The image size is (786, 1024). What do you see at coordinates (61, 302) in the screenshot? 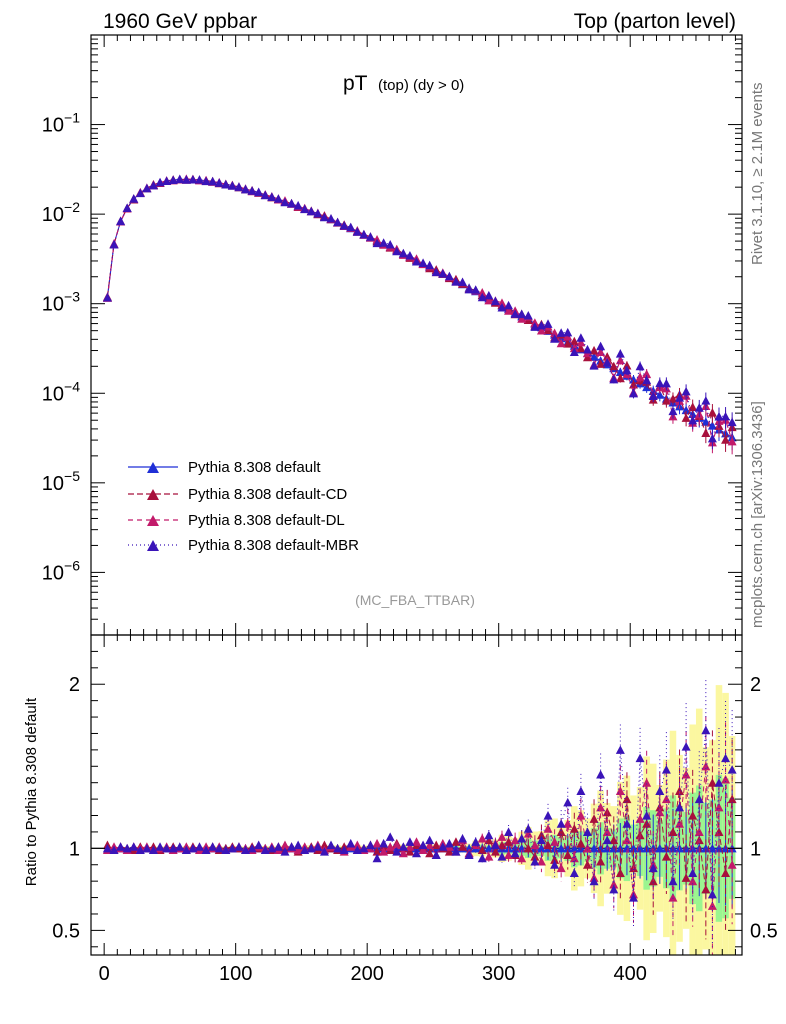
I see `y-tick-label: 10⁻³` at bounding box center [61, 302].